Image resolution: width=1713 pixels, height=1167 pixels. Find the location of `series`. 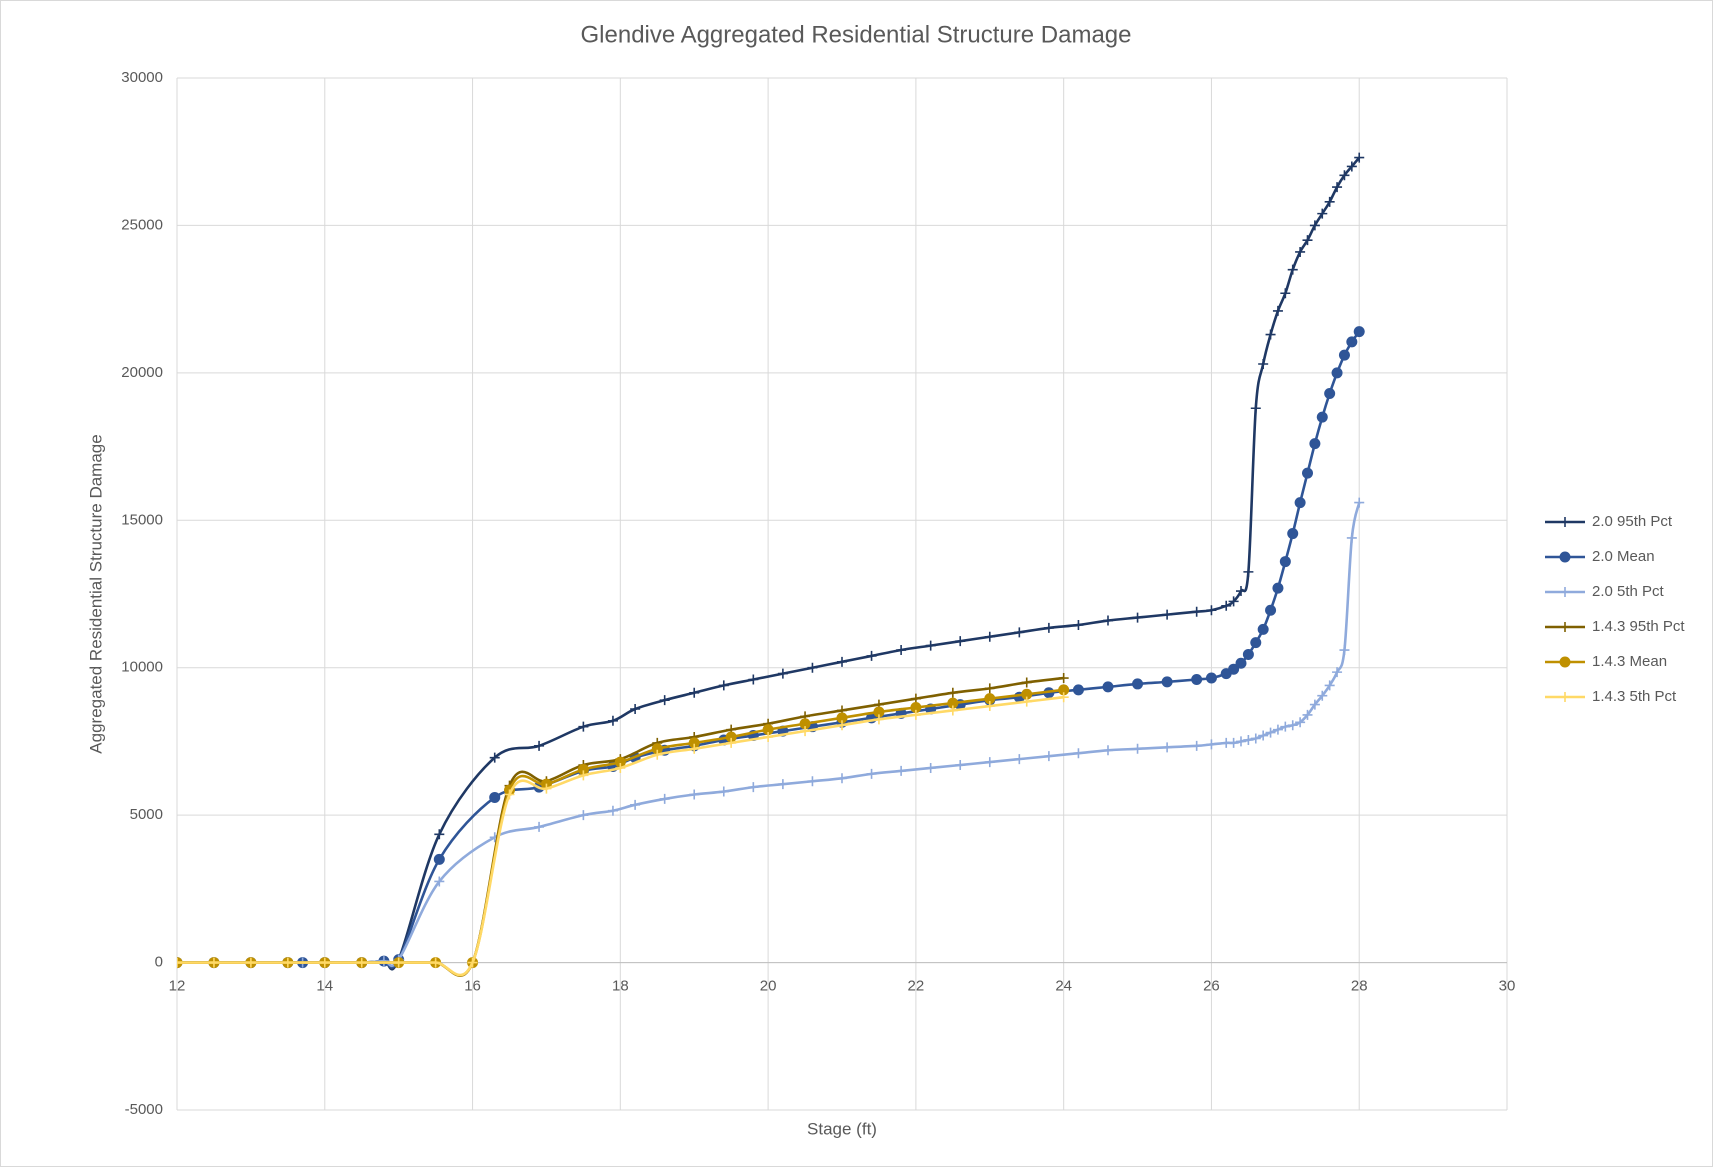

series is located at coordinates (623, 834).